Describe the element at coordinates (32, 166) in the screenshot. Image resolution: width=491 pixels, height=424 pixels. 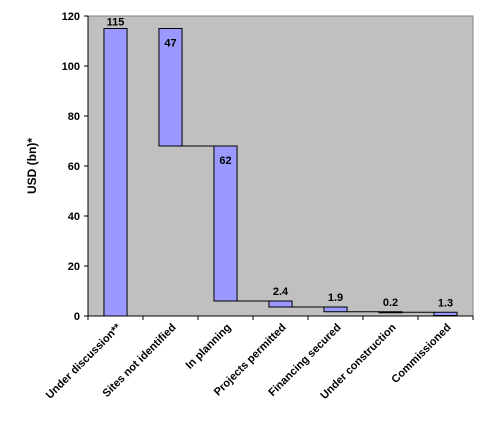
I see `y-axis-title: USD (bn)*` at that location.